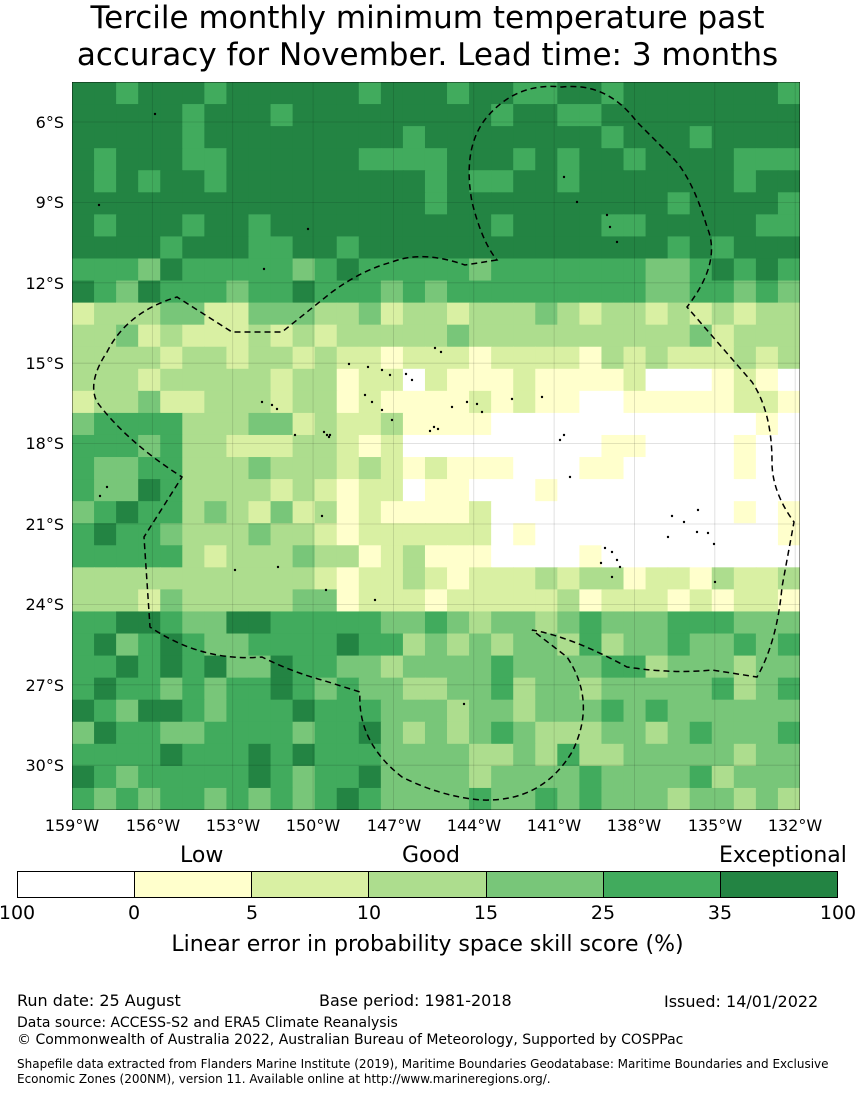  Describe the element at coordinates (295, 435) in the screenshot. I see `island-mark` at that location.